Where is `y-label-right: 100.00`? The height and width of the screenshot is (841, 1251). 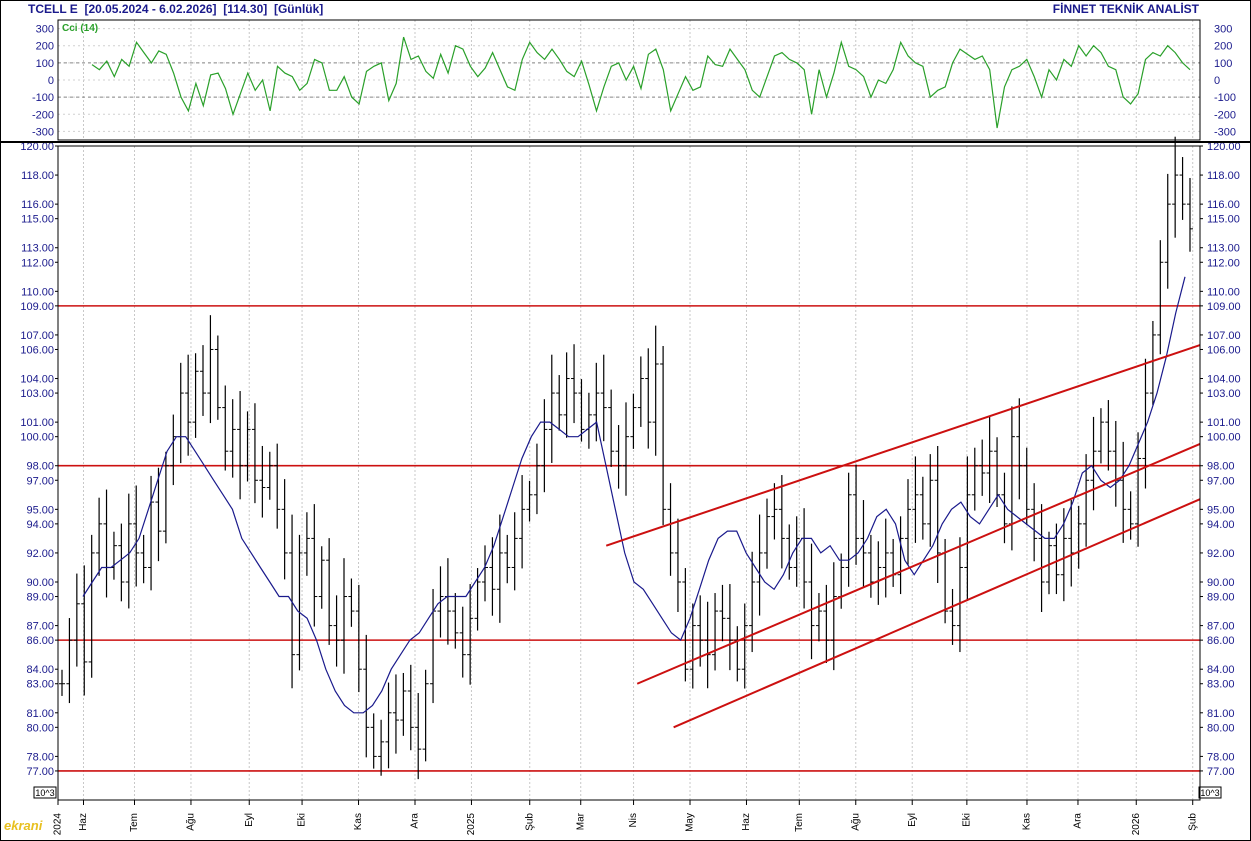
y-label-right: 100.00 is located at coordinates (1224, 438).